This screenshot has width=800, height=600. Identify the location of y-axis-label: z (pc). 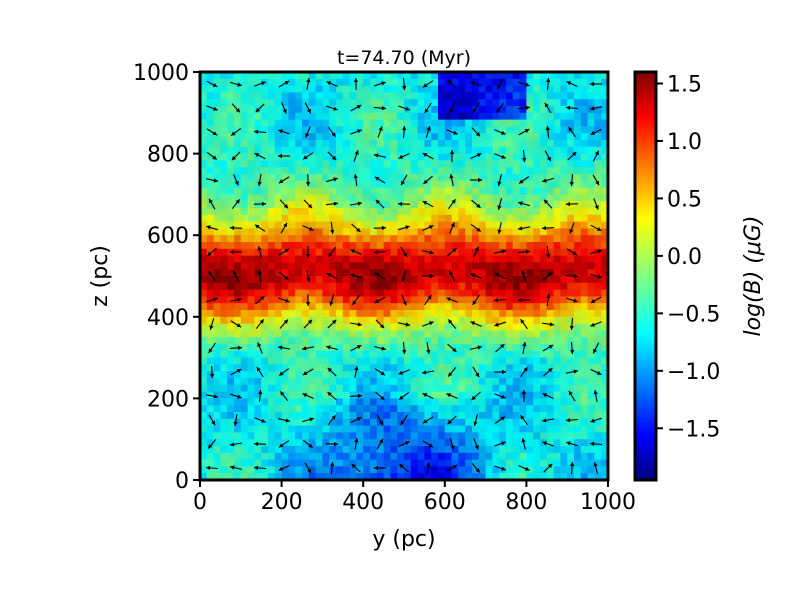
(100, 276).